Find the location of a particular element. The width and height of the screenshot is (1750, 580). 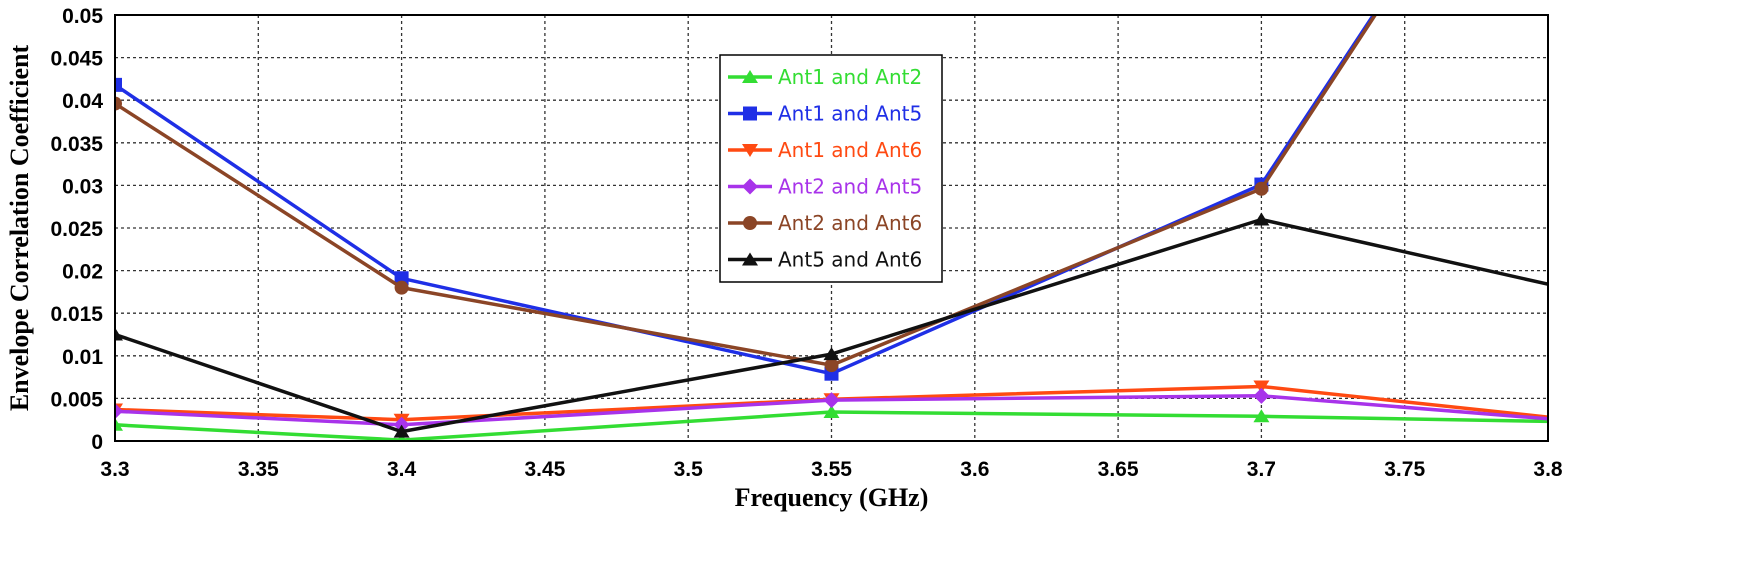

legend-label: Ant2 and Ant6 is located at coordinates (850, 223).